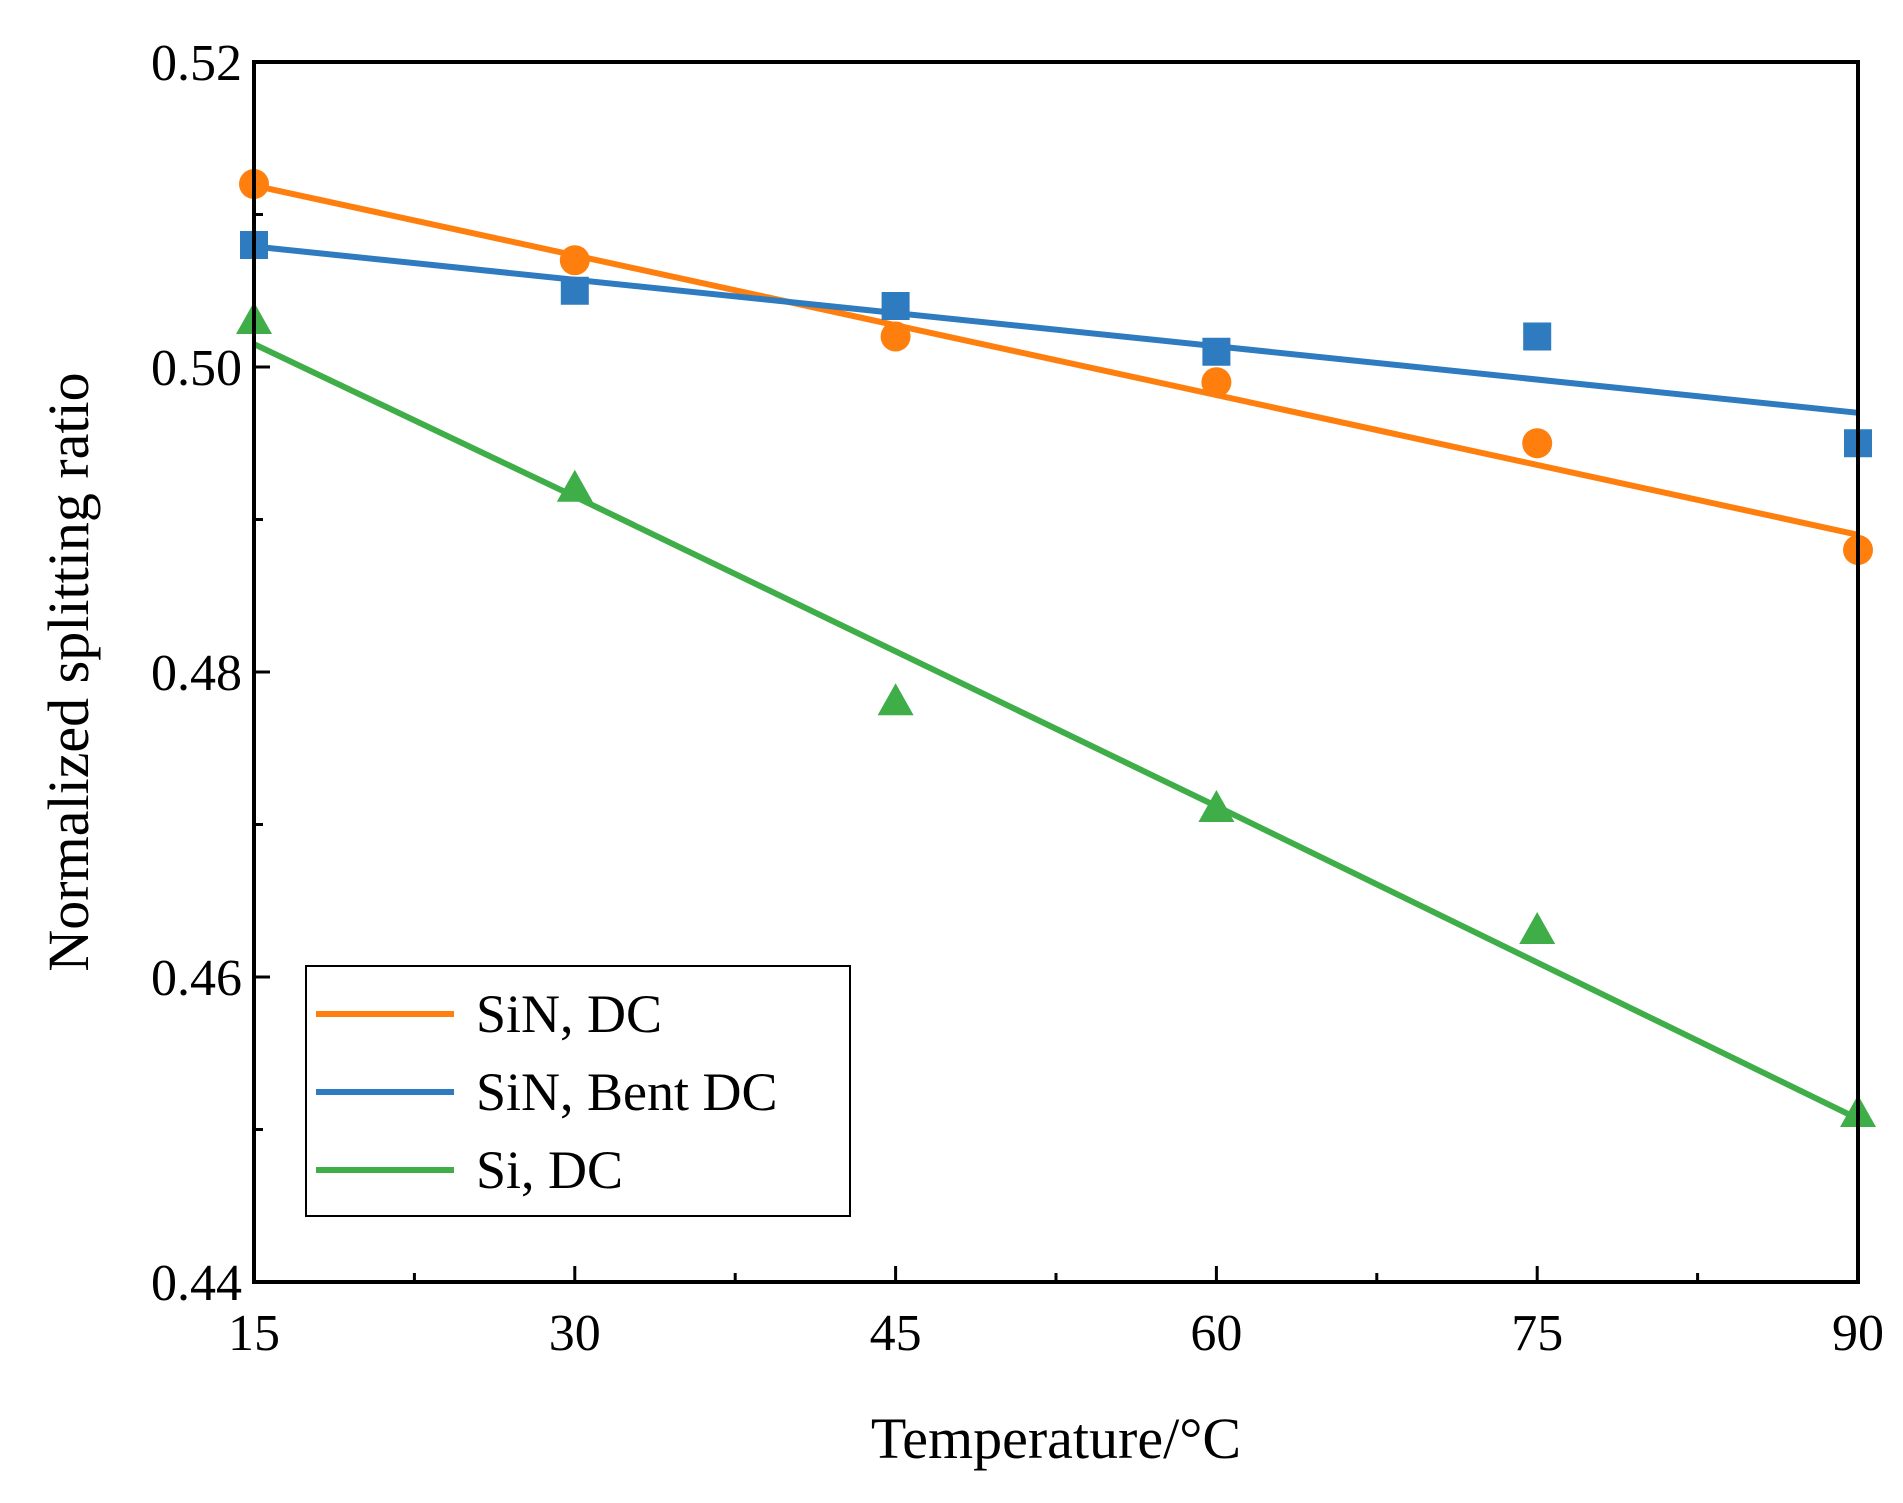 The height and width of the screenshot is (1503, 1903). What do you see at coordinates (1537, 1333) in the screenshot?
I see `x-tick-label: 75` at bounding box center [1537, 1333].